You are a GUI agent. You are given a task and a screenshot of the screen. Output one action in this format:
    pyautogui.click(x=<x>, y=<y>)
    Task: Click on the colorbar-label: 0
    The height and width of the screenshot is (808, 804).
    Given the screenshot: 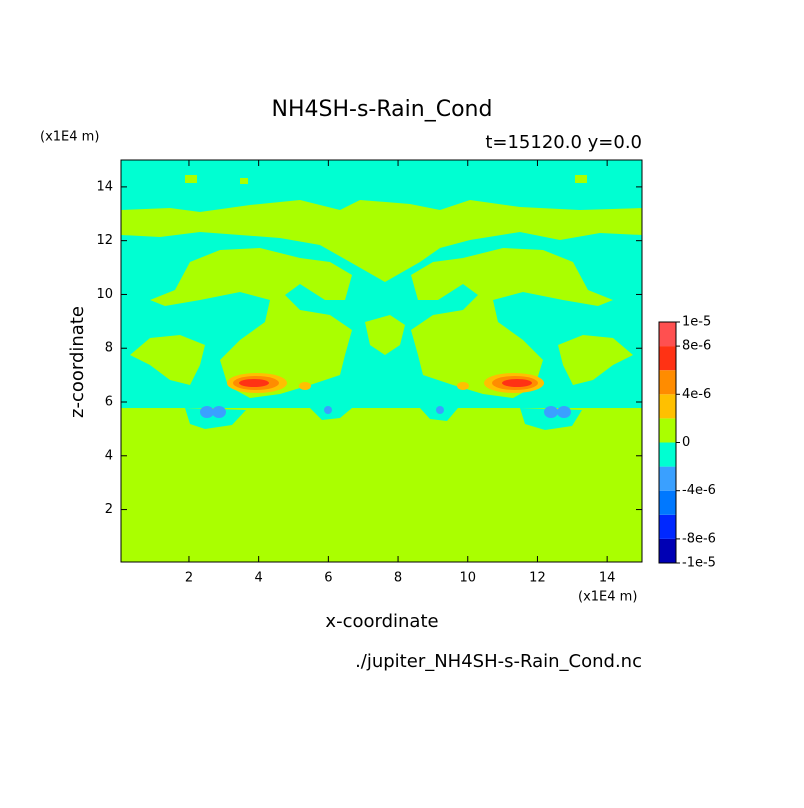 What is the action you would take?
    pyautogui.click(x=686, y=442)
    